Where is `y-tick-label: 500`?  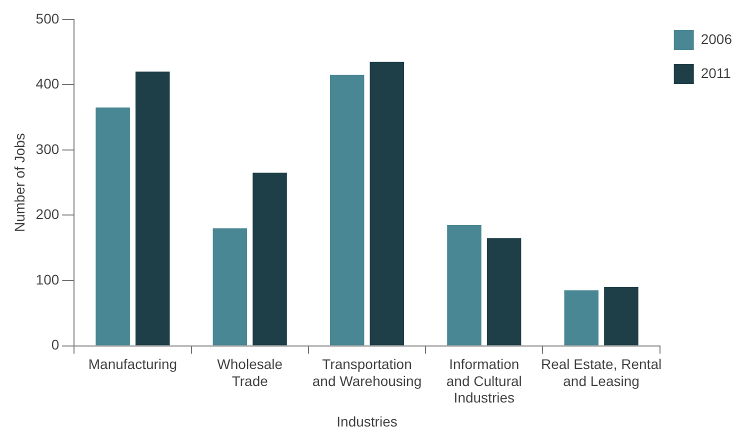
y-tick-label: 500 is located at coordinates (48, 18).